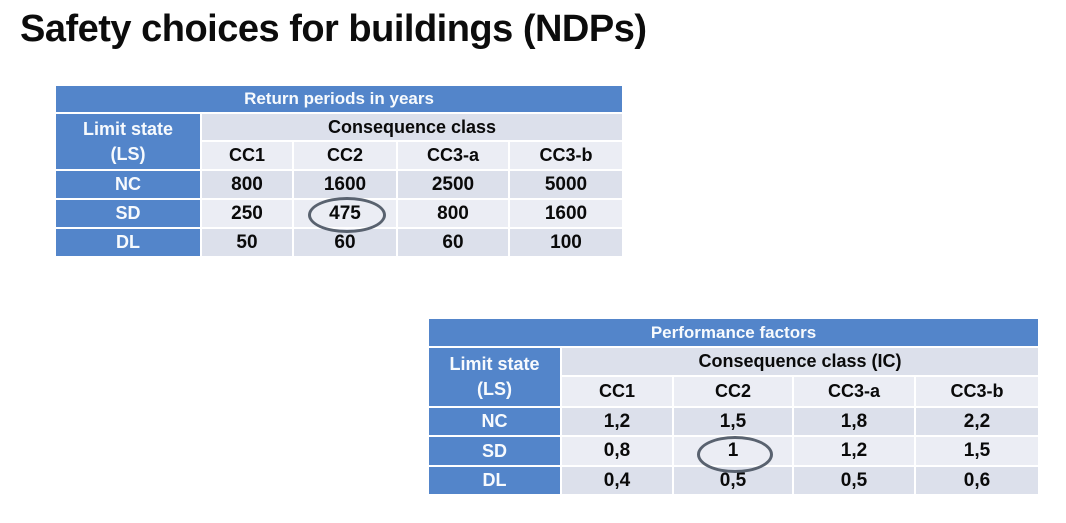 The height and width of the screenshot is (523, 1066). I want to click on table-row: DL 50 60 60 100, so click(339, 242).